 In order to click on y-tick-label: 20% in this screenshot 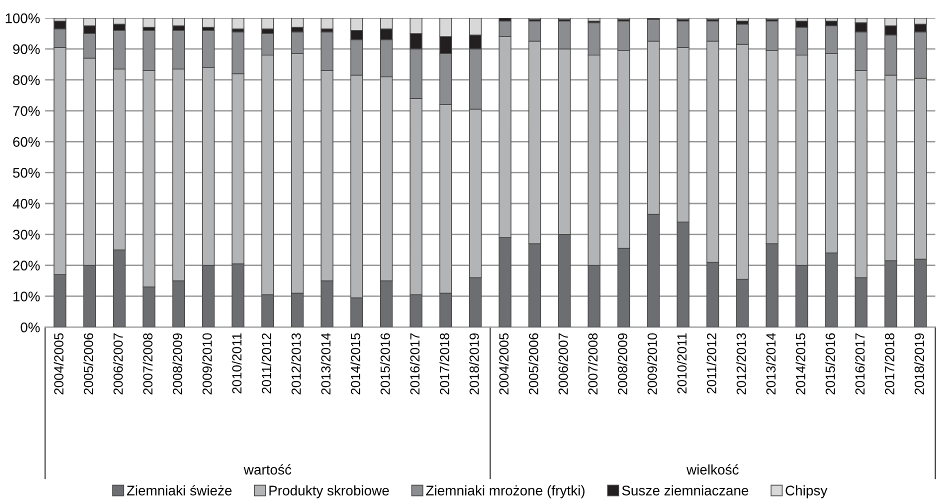, I will do `click(26, 265)`.